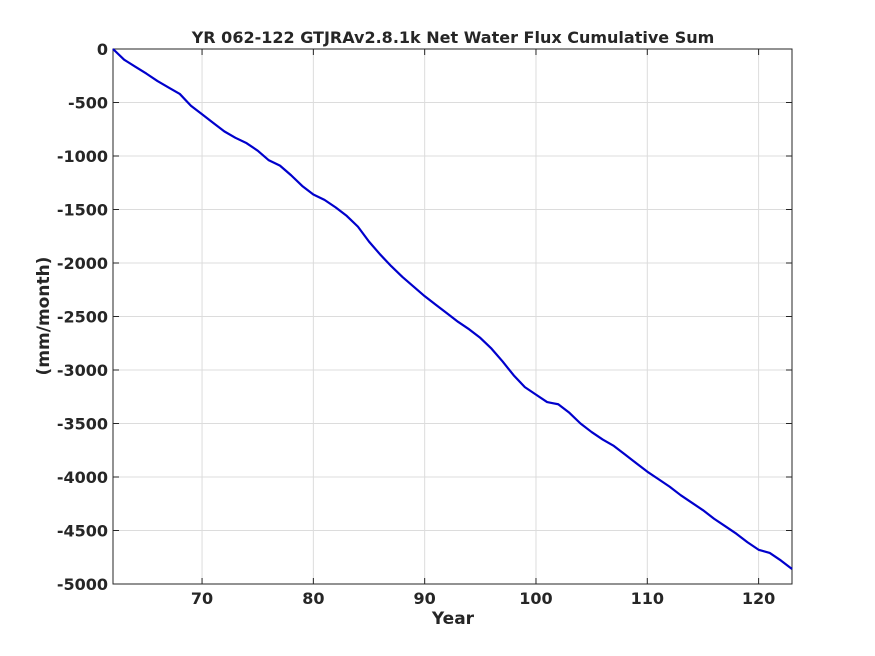 The image size is (875, 656). What do you see at coordinates (102, 49) in the screenshot?
I see `y-tick-label: 0` at bounding box center [102, 49].